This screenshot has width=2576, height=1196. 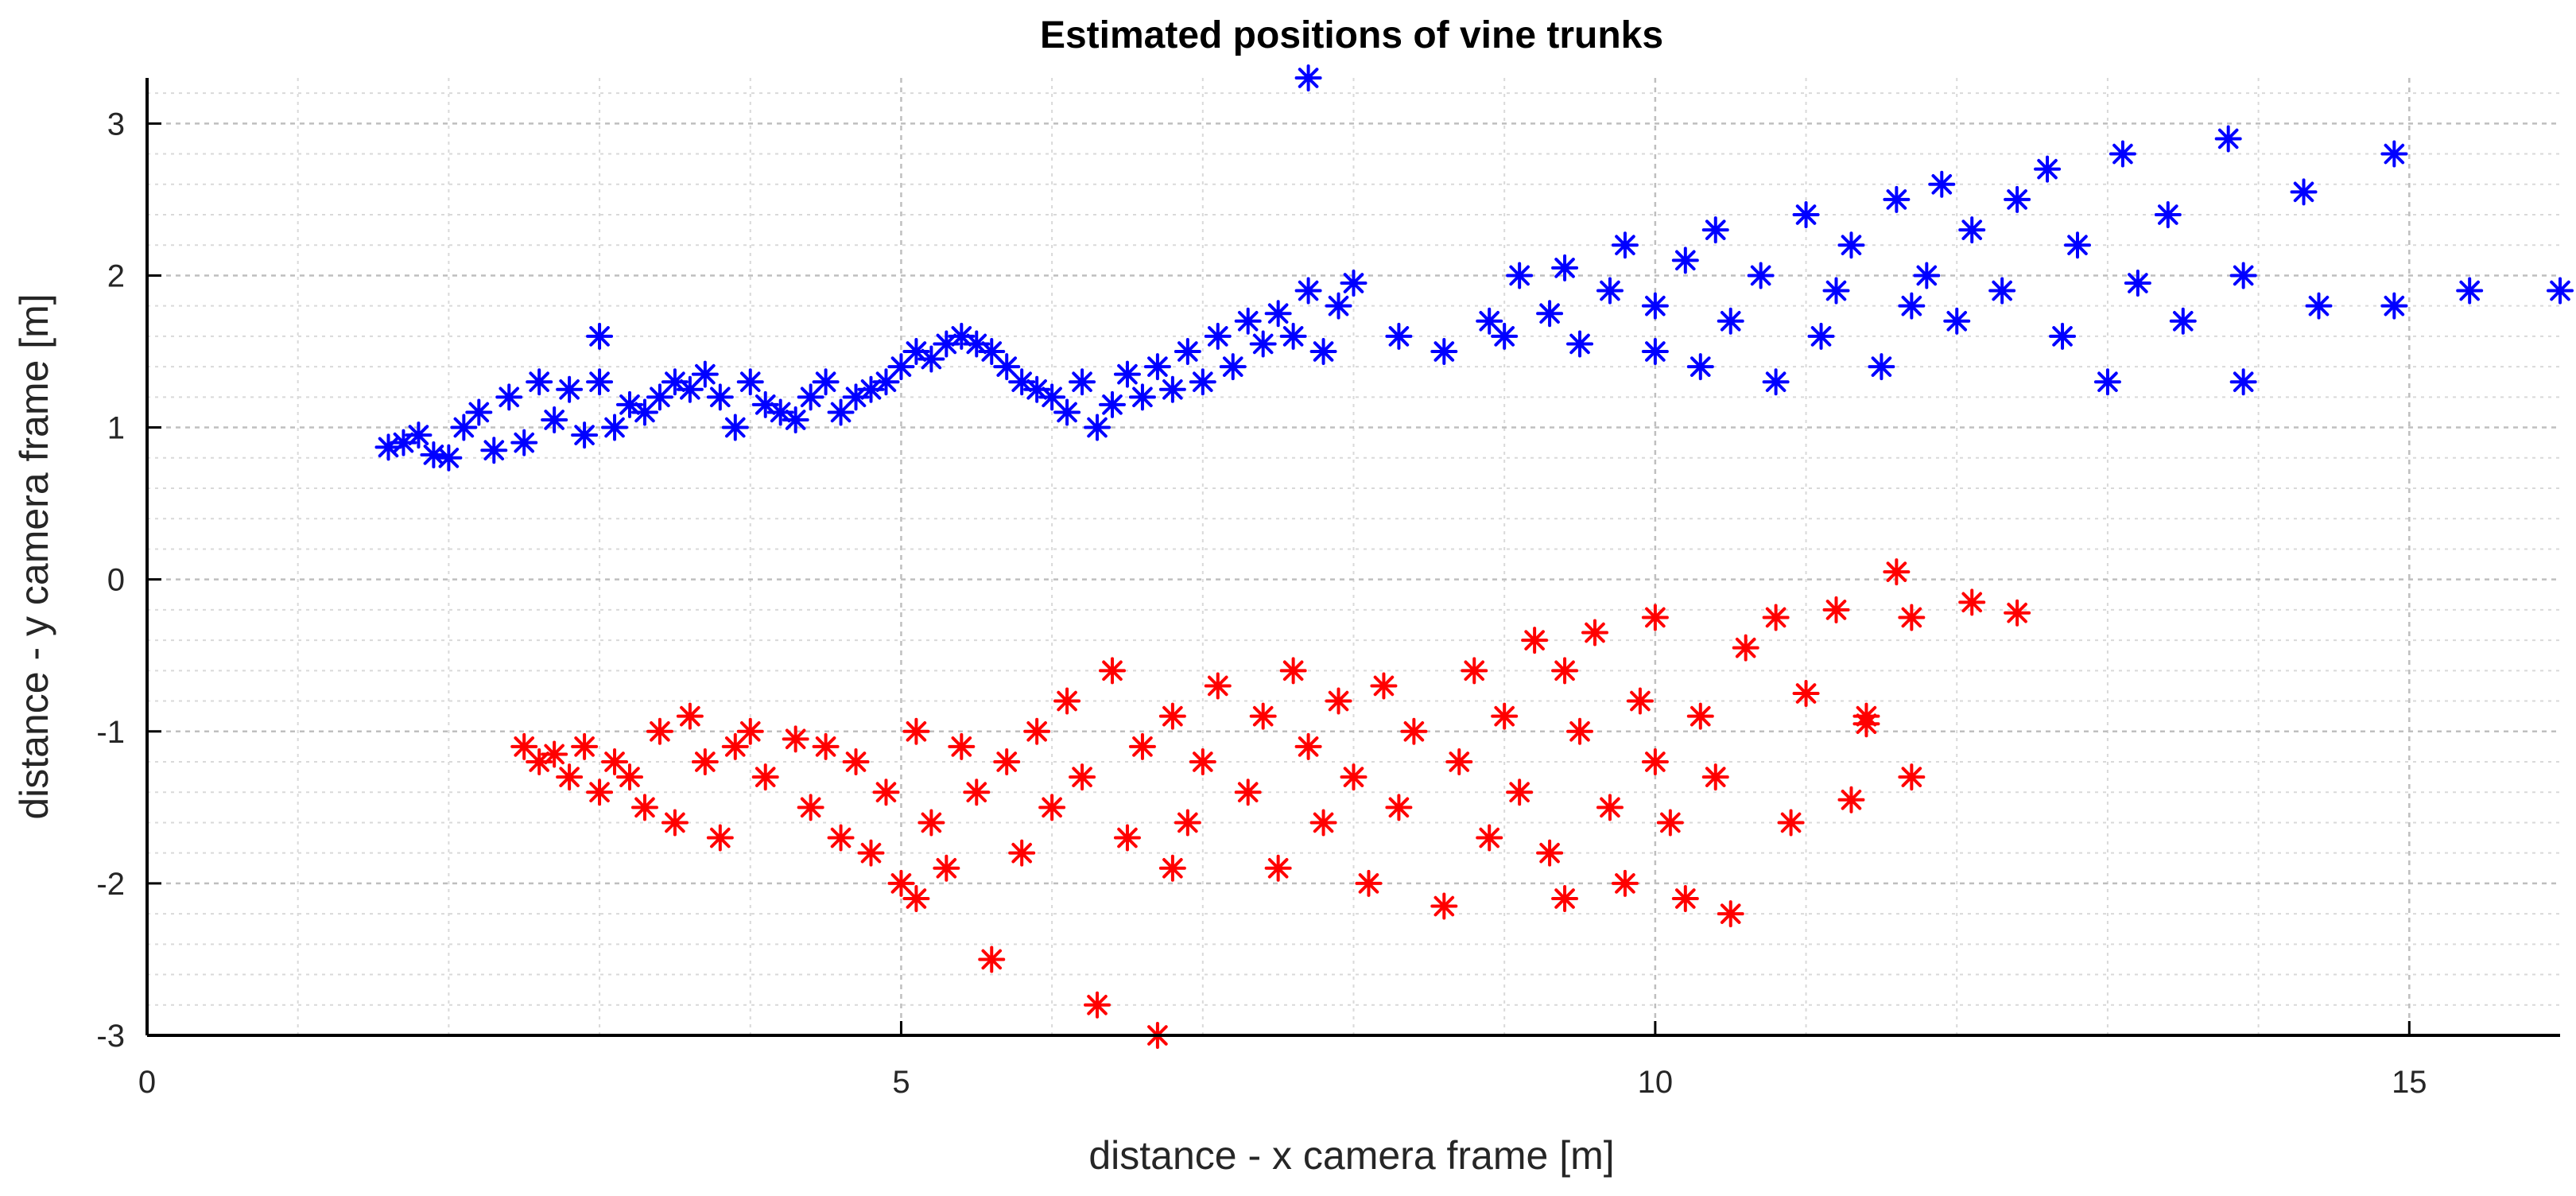 I want to click on y-tick-label: -1, so click(x=110, y=732).